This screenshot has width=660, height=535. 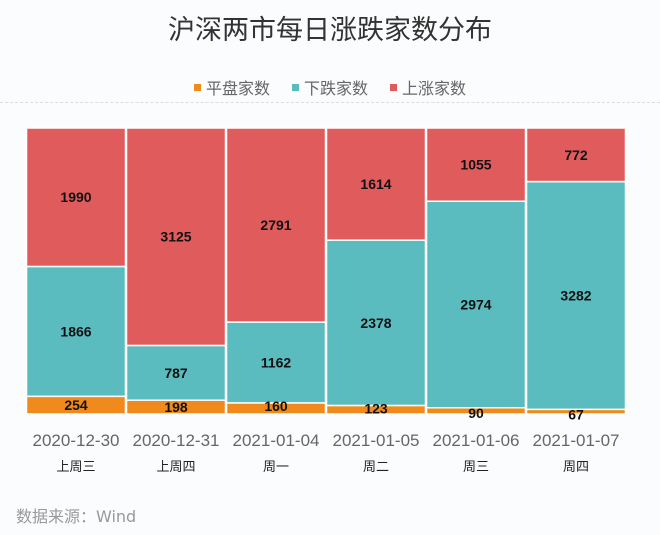 I want to click on data-label: 90, so click(x=476, y=413).